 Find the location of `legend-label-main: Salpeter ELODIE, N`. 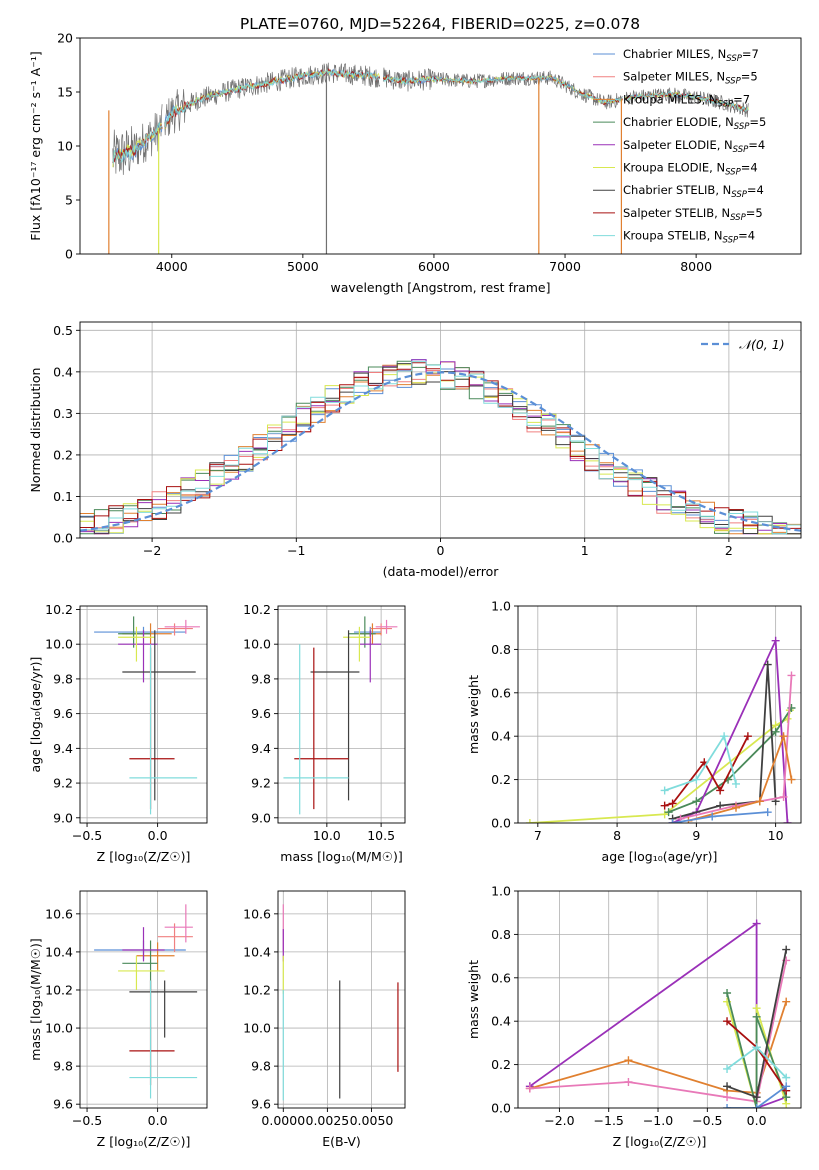

legend-label-main: Salpeter ELODIE, N is located at coordinates (678, 145).